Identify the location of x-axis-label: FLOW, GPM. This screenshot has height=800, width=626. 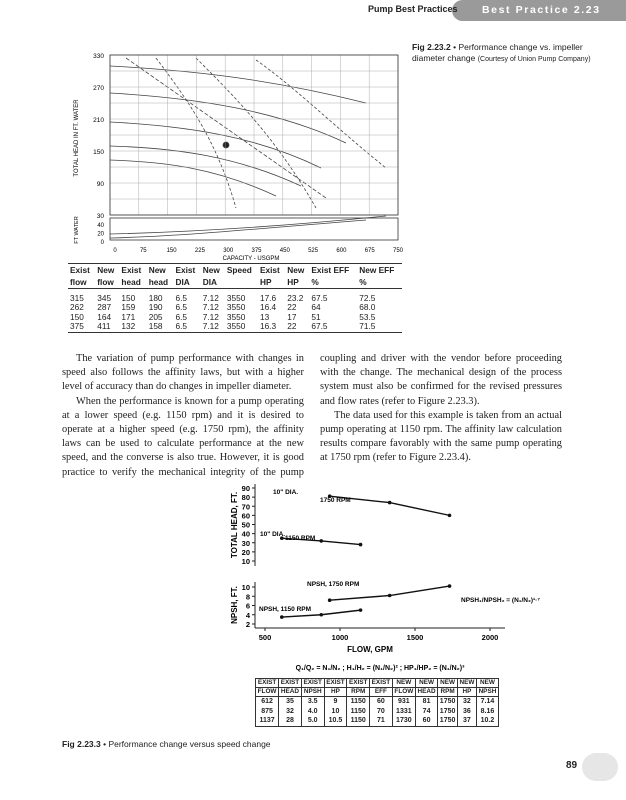
(370, 649).